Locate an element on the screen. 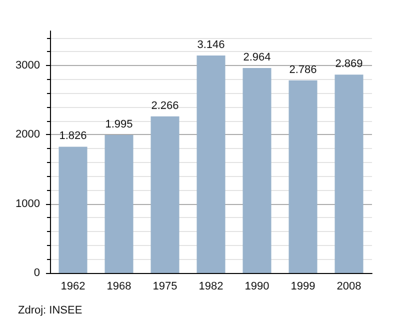  y-tick-label: 0 is located at coordinates (37, 273).